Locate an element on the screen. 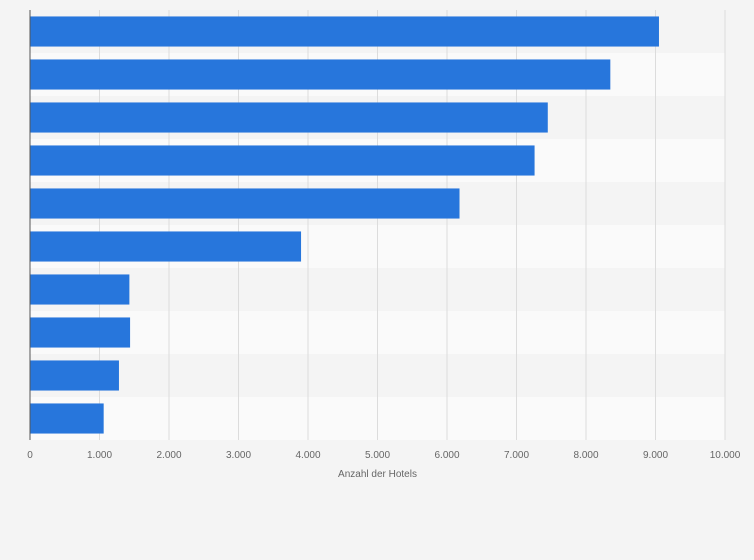  x-tick-label: 8.000 is located at coordinates (585, 455).